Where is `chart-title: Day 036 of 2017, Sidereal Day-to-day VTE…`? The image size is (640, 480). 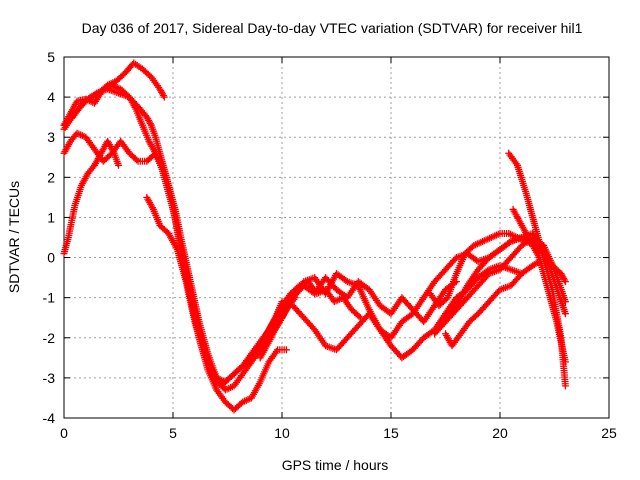 chart-title: Day 036 of 2017, Sidereal Day-to-day VTE… is located at coordinates (332, 28).